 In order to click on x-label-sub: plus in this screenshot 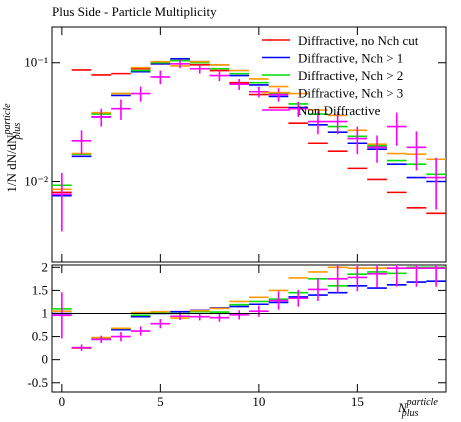, I will do `click(410, 413)`.